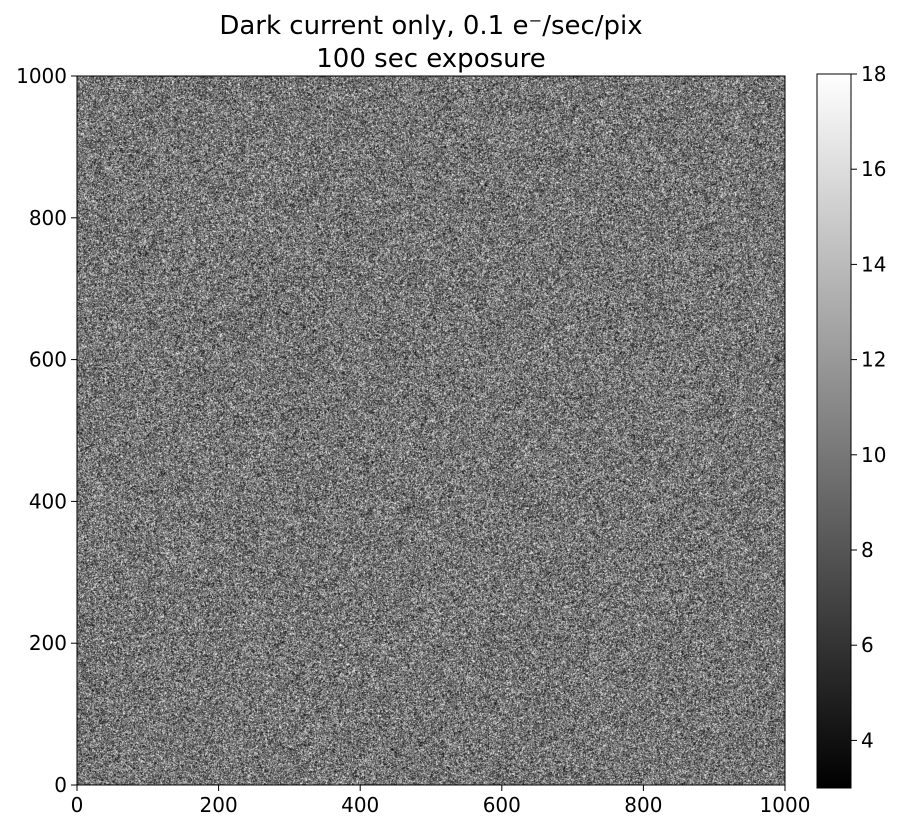 The image size is (899, 827). Describe the element at coordinates (430, 59) in the screenshot. I see `chart-title-line2: 100 sec exposure` at that location.